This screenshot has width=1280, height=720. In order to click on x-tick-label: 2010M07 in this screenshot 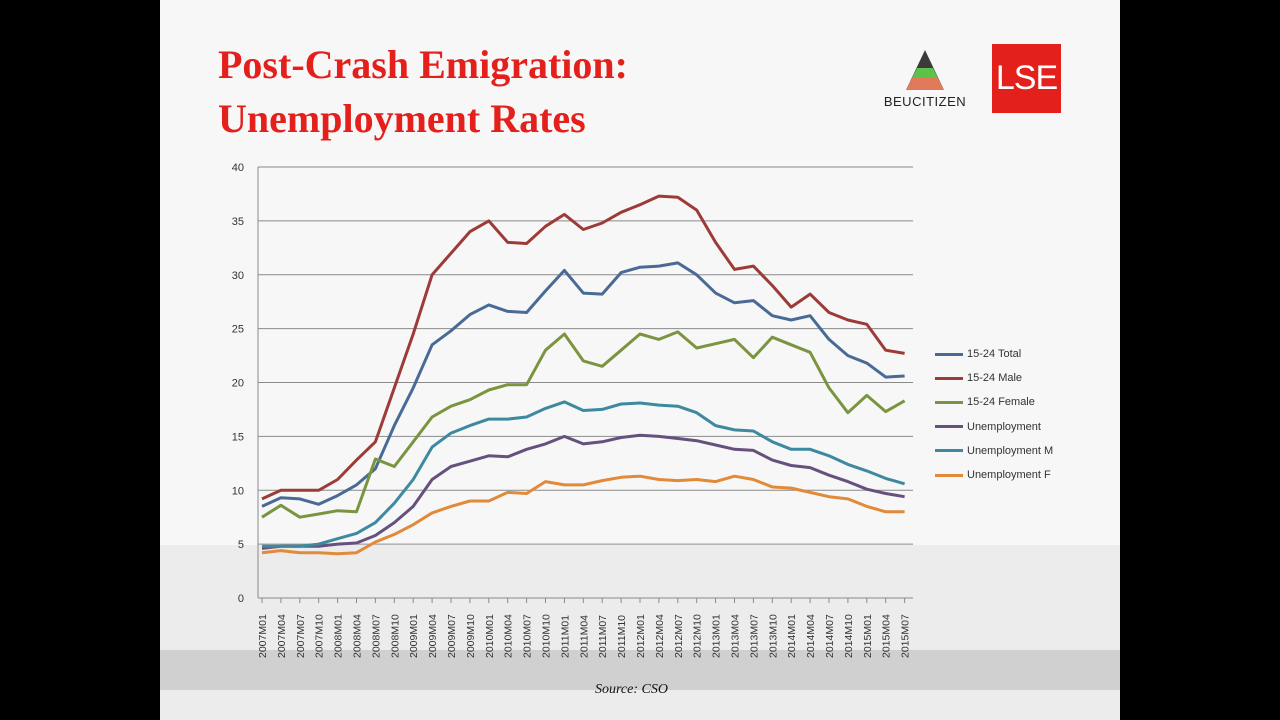, I will do `click(528, 636)`.